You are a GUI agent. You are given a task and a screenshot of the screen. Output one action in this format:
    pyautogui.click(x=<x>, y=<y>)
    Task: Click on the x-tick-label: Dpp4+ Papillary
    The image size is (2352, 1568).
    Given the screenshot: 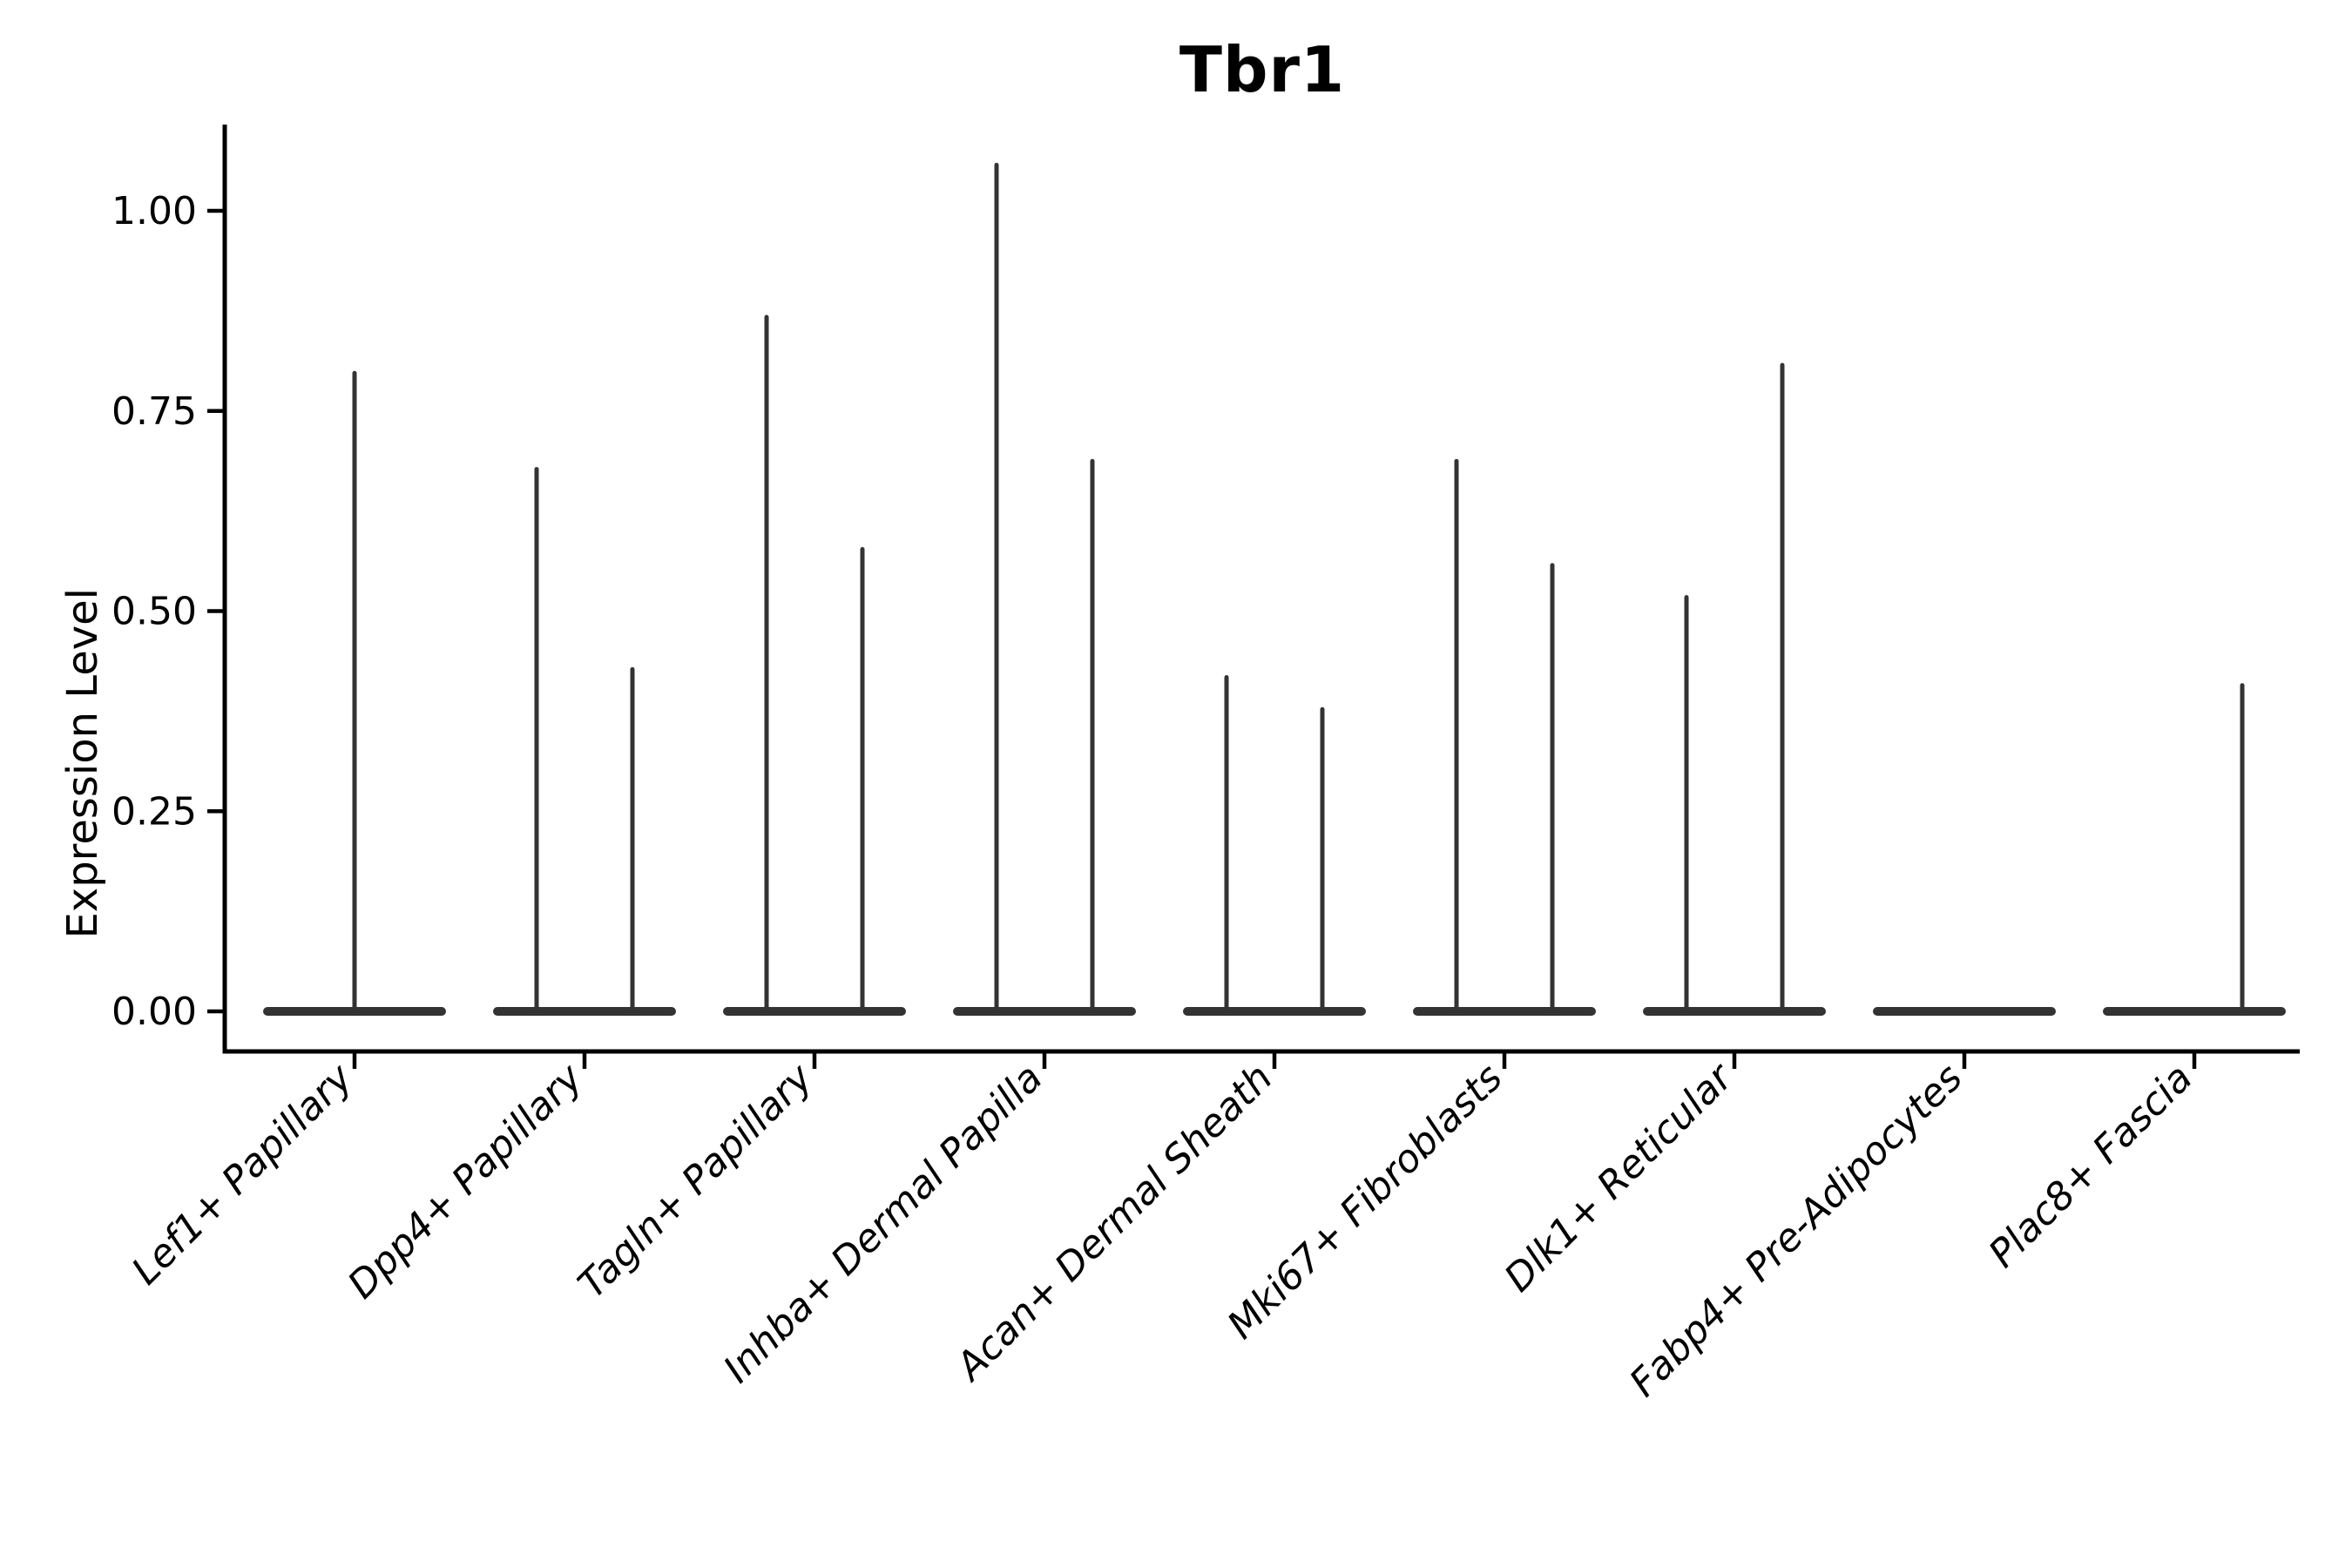 What is the action you would take?
    pyautogui.click(x=466, y=1182)
    